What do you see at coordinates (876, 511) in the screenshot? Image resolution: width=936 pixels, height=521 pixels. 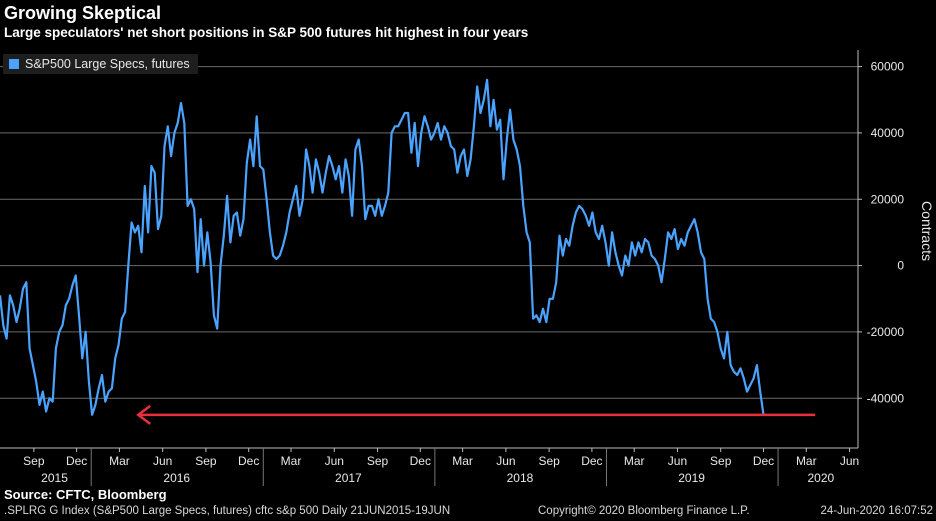 I see `timestamp: 24-Jun-2020 16:07:52` at bounding box center [876, 511].